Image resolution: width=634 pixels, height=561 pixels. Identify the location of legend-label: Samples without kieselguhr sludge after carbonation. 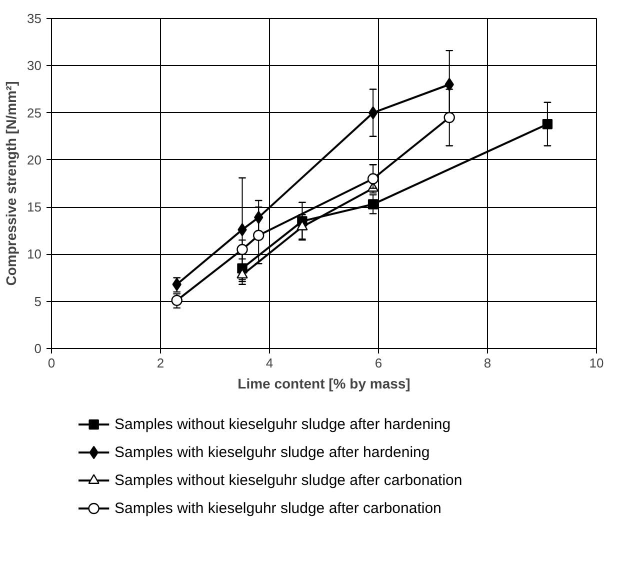
(288, 480).